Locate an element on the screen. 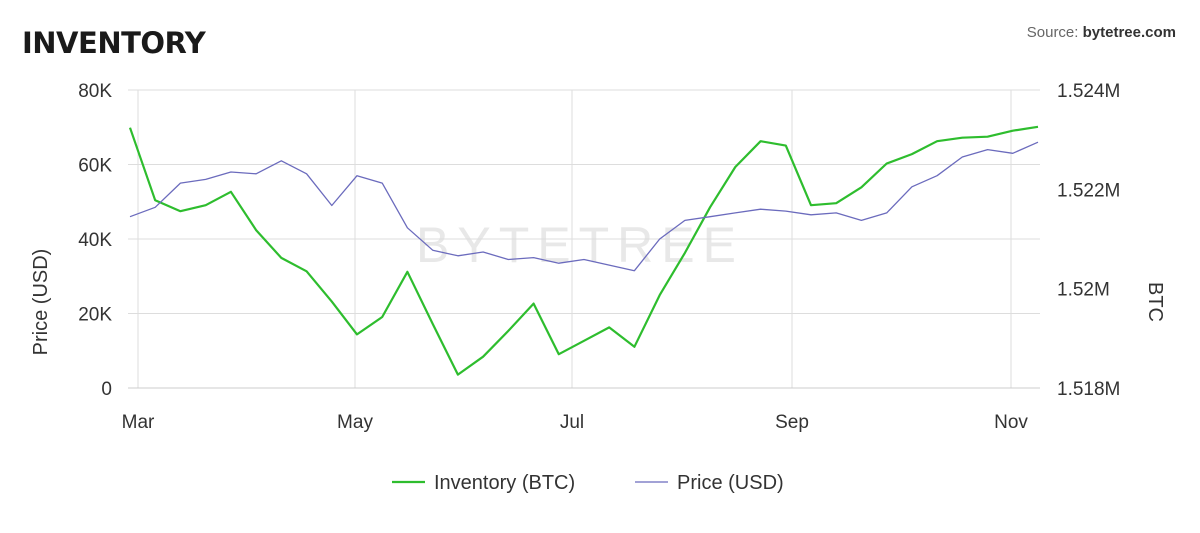  x-tick-label: Sep is located at coordinates (792, 422).